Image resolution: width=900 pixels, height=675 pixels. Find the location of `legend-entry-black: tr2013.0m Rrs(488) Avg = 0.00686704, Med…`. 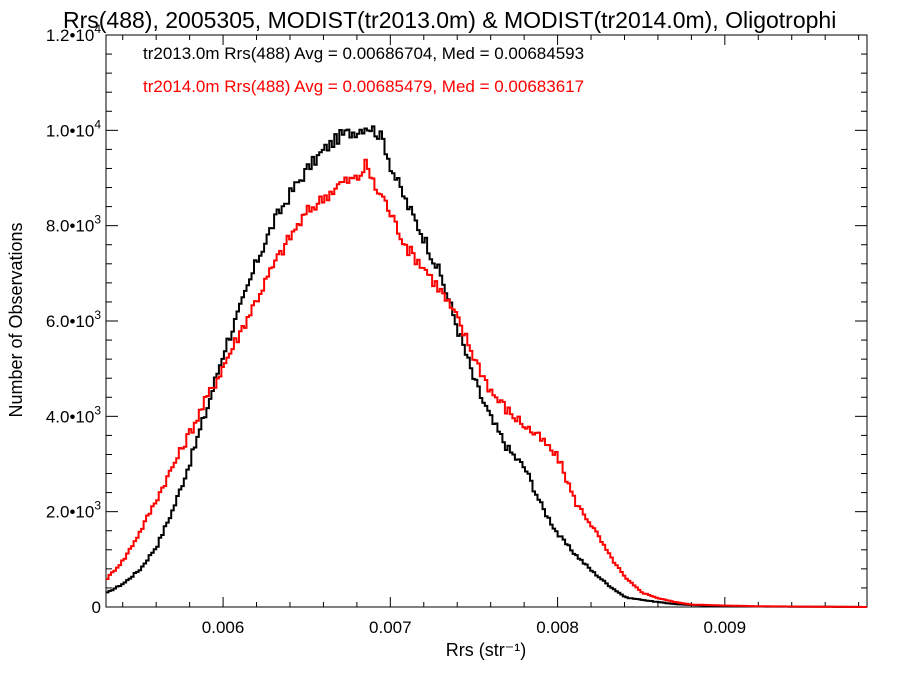

legend-entry-black: tr2013.0m Rrs(488) Avg = 0.00686704, Med… is located at coordinates (363, 53).